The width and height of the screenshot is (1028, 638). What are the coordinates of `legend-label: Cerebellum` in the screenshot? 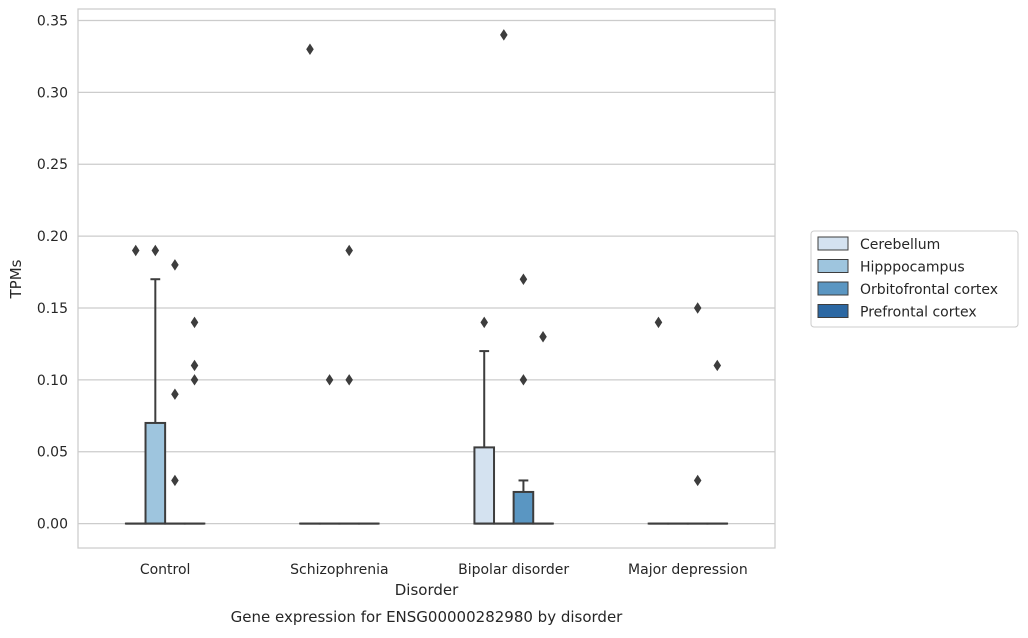 It's located at (900, 245).